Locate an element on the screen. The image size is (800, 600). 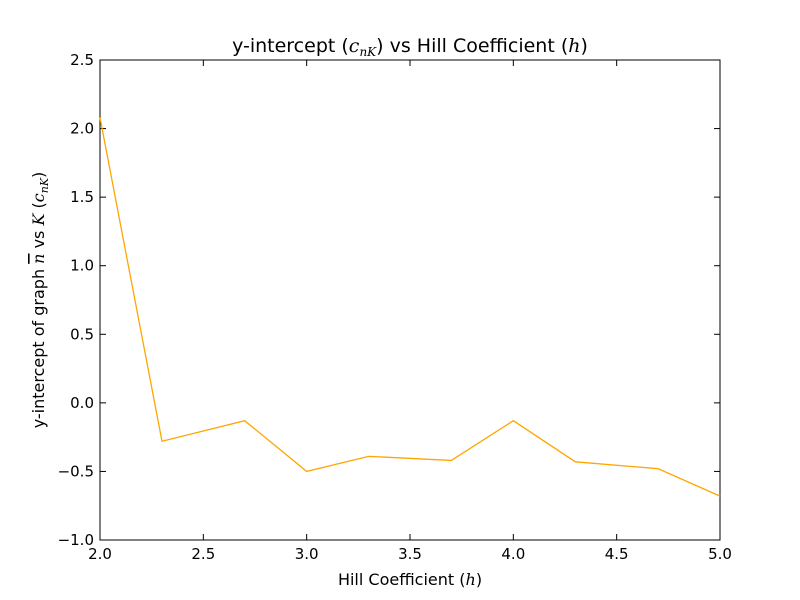
y-tick-label: 0.0 is located at coordinates (82, 403).